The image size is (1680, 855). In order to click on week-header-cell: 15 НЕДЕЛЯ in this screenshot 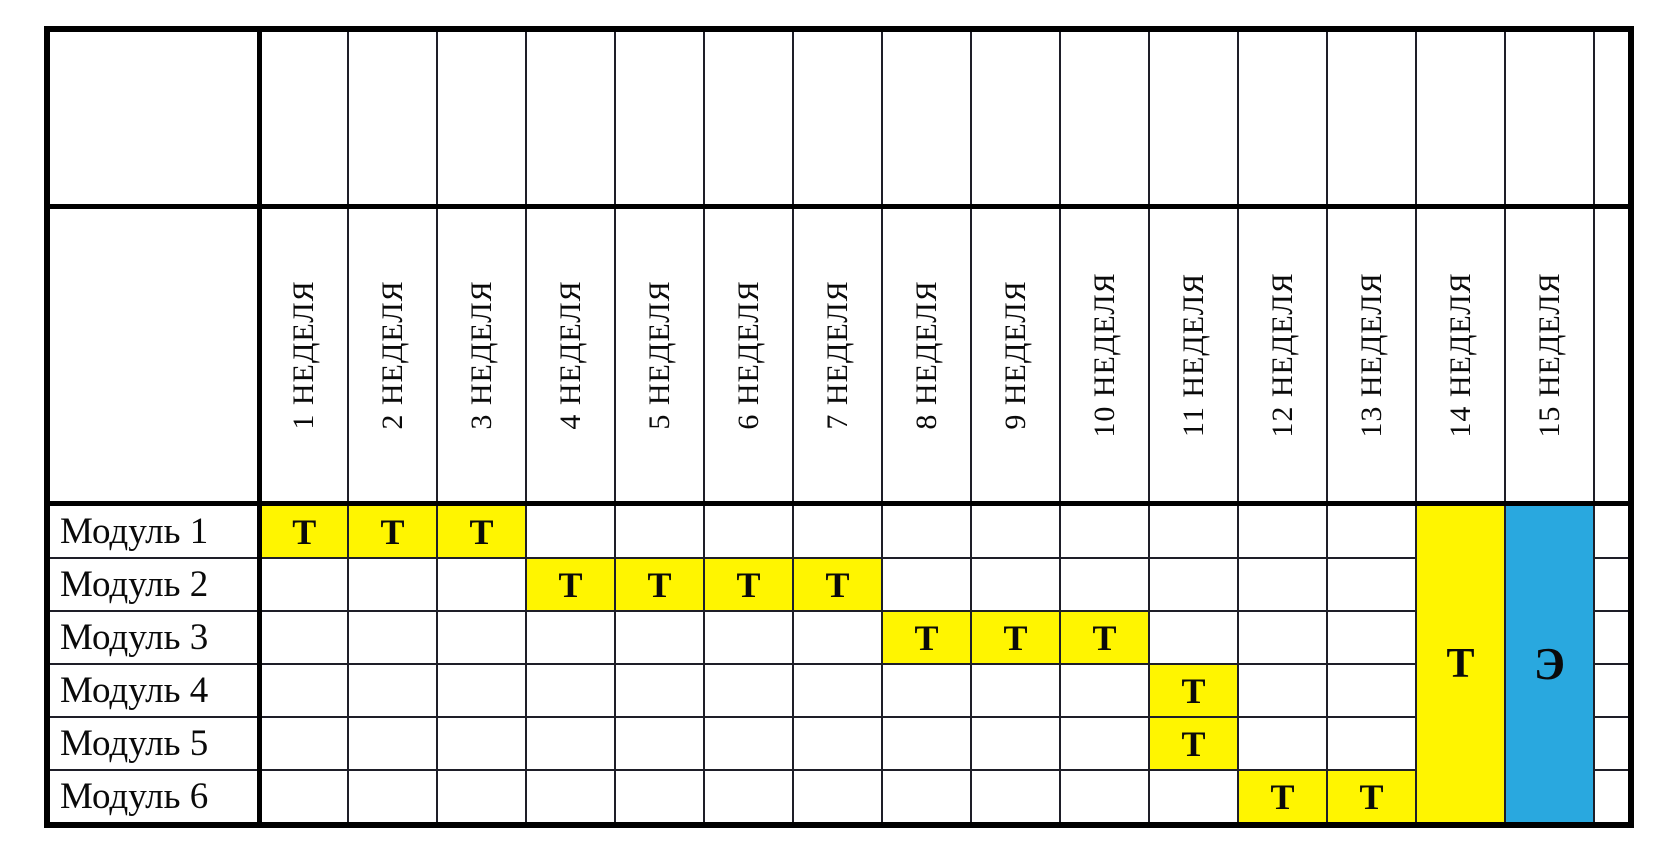, I will do `click(1549, 355)`.